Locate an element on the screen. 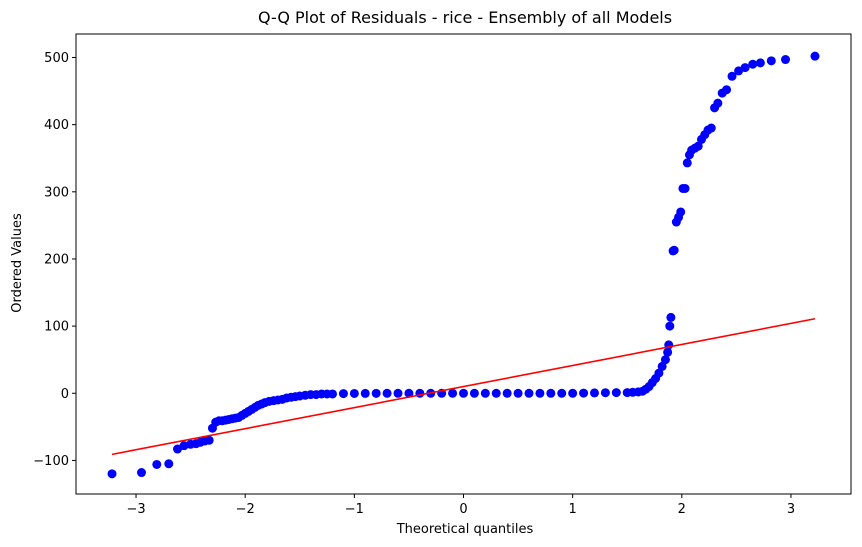  y-tick-label: 500 is located at coordinates (56, 58).